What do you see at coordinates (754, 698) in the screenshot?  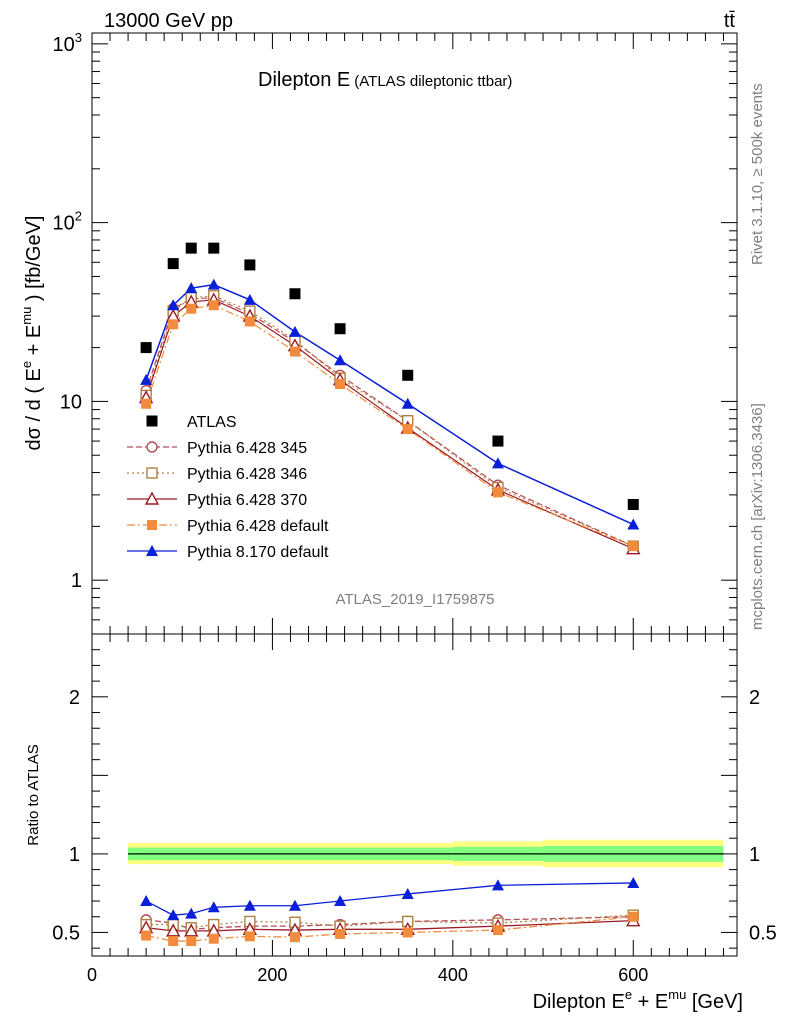 I see `ratio-y-tick-label-right: 2` at bounding box center [754, 698].